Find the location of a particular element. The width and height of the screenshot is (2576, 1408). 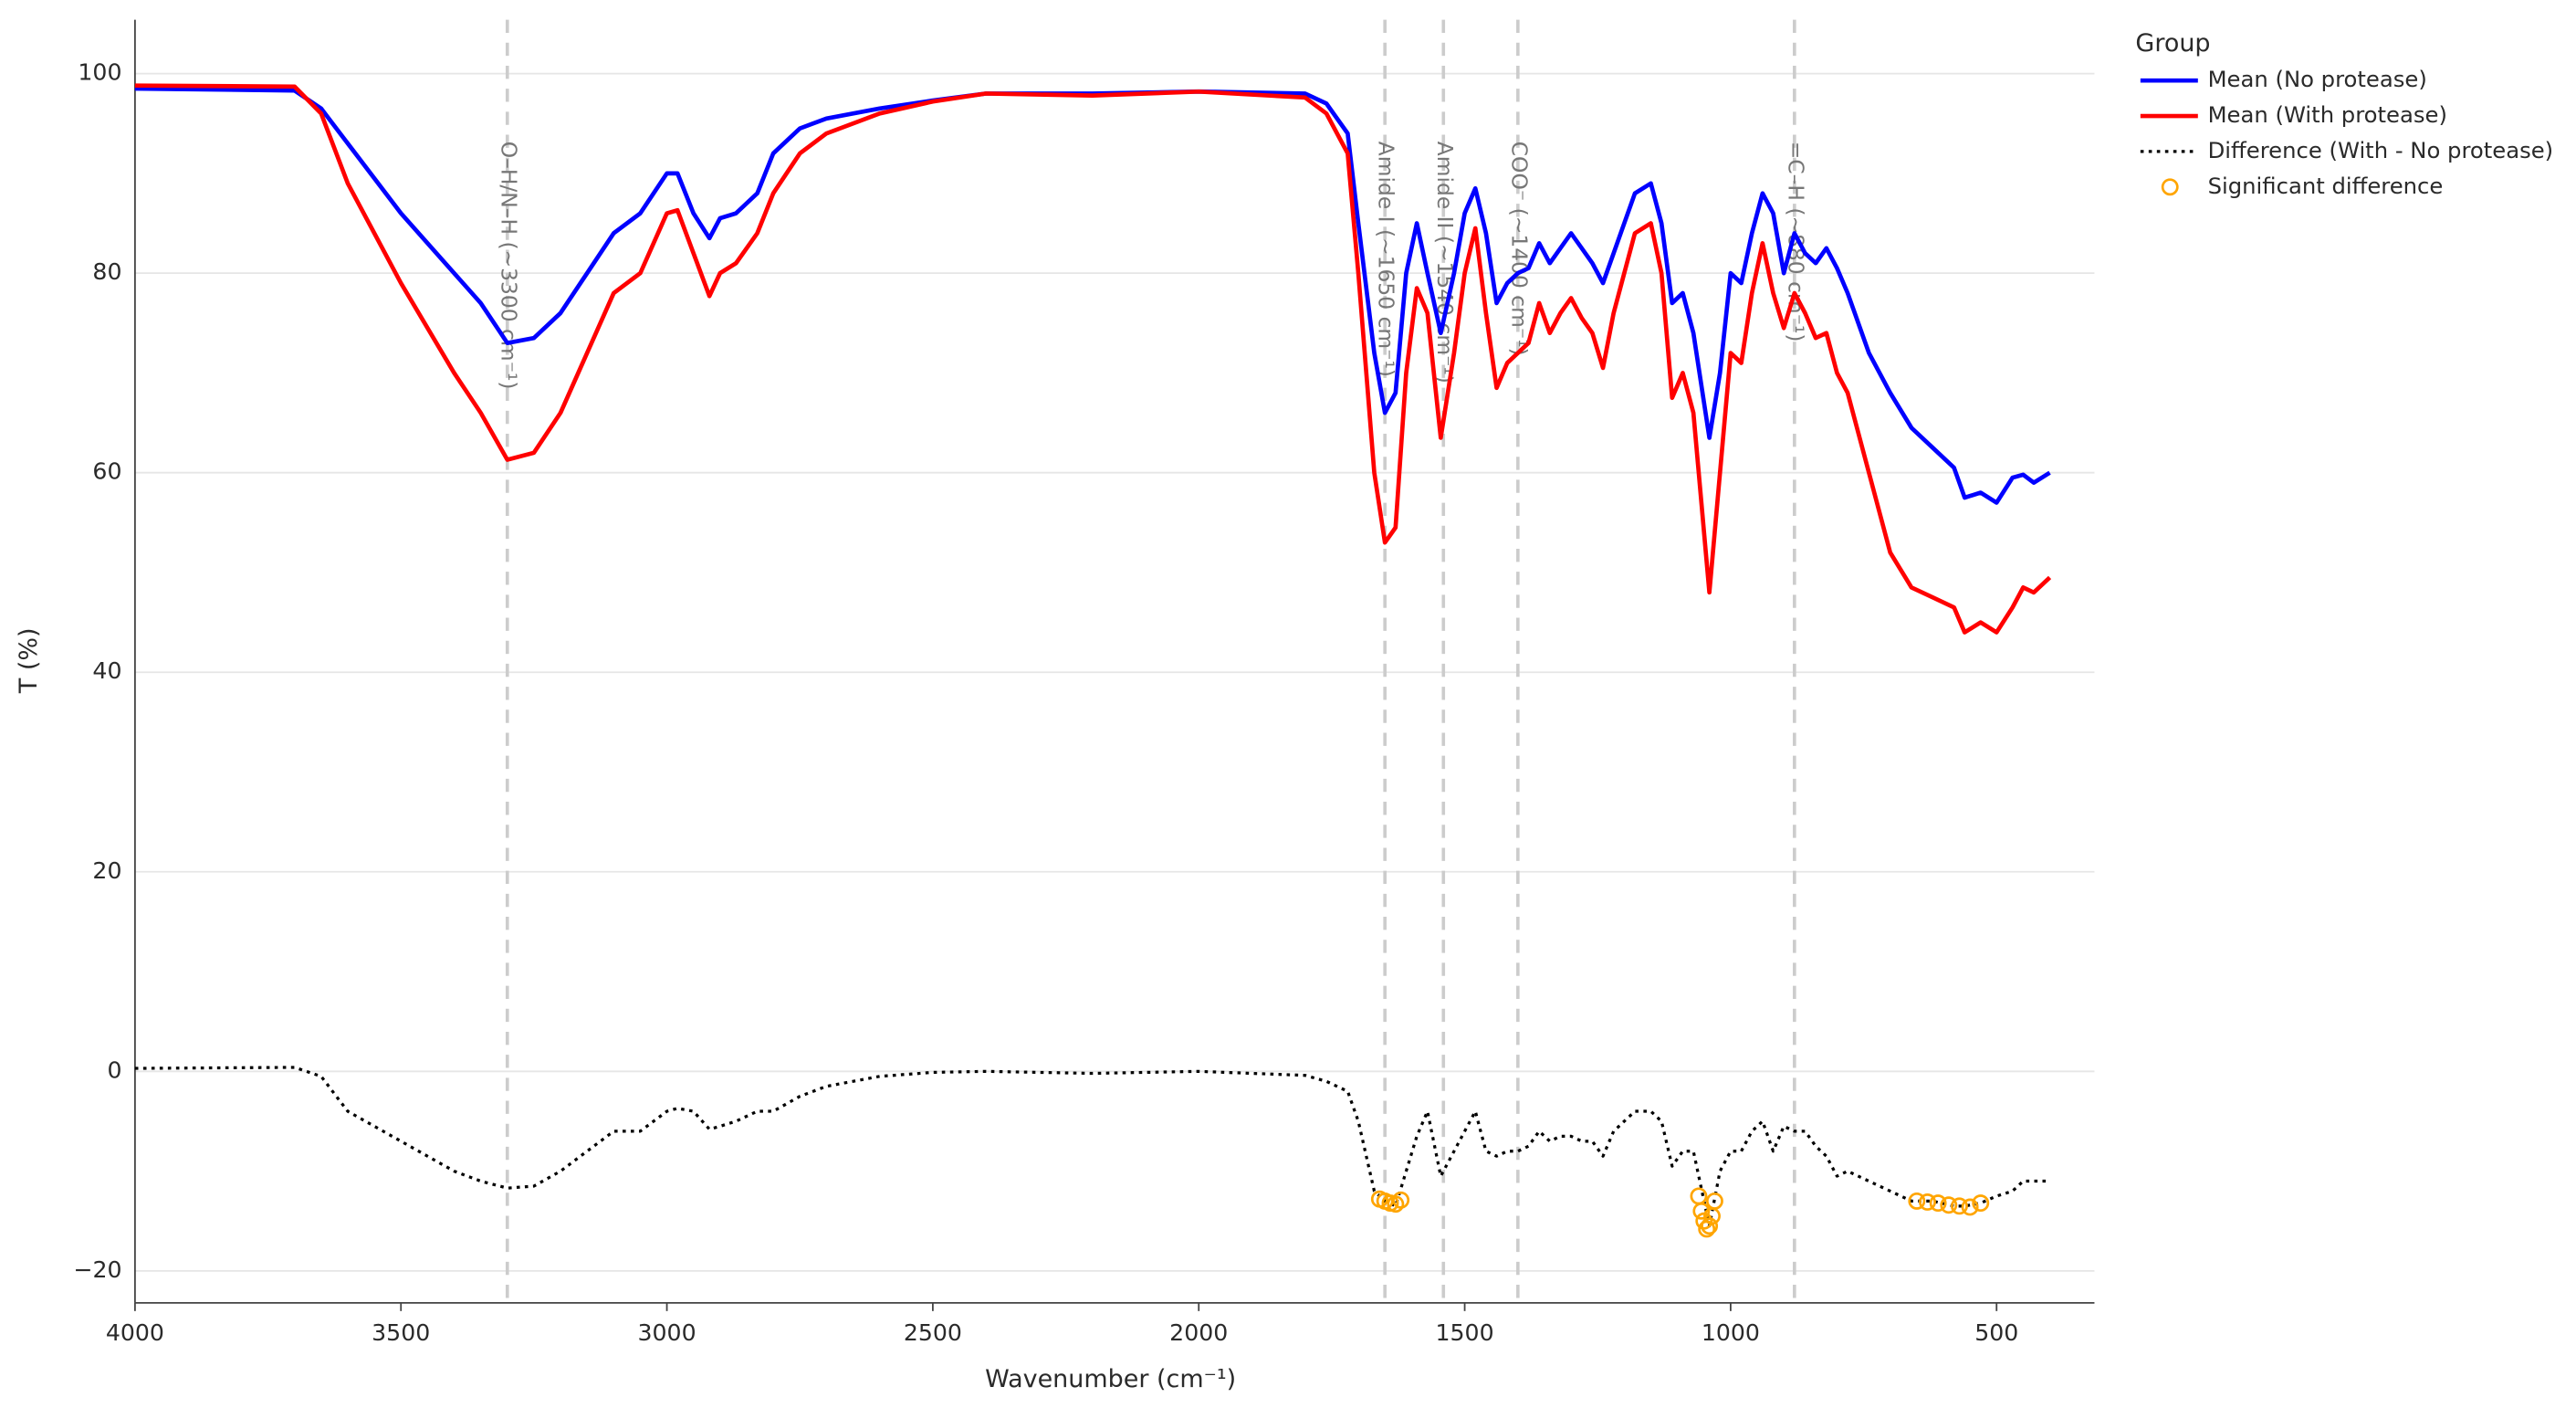

legend-label: Mean (With protease) is located at coordinates (2327, 114).